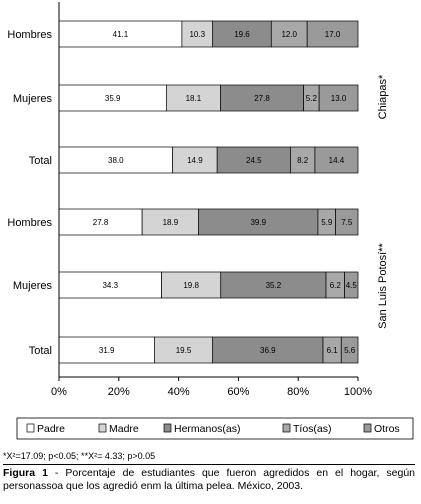 Image resolution: width=421 pixels, height=504 pixels. I want to click on data-label-hermanos-as-4: 39.9, so click(258, 222).